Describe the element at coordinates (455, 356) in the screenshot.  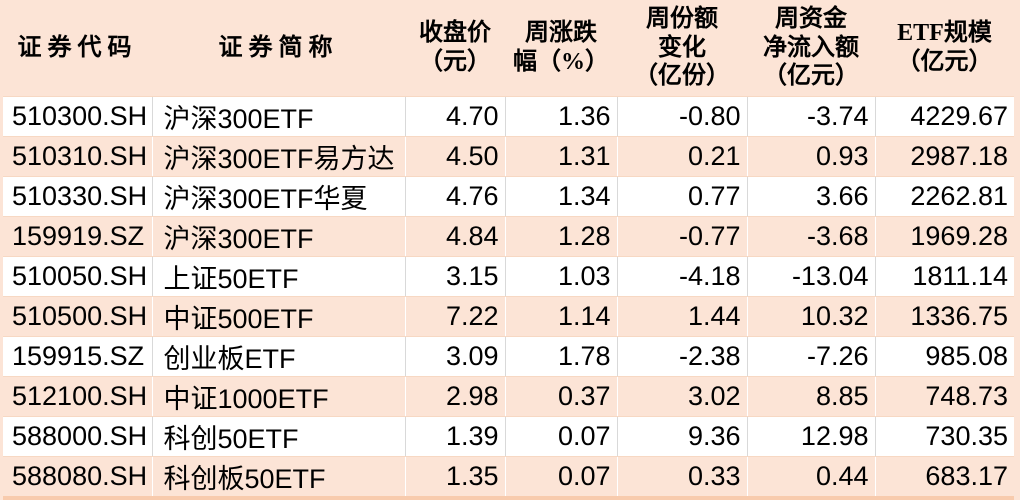
I see `cell-close: 3.09` at that location.